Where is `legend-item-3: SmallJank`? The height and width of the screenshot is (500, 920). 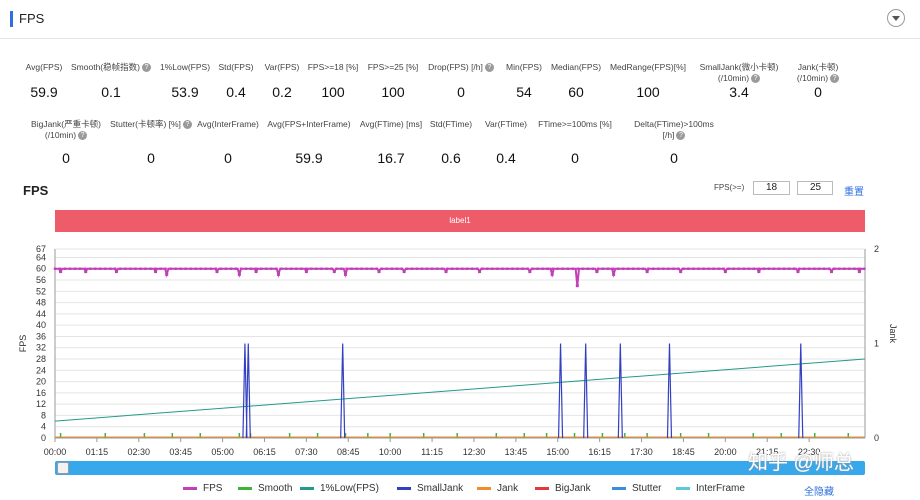 legend-item-3: SmallJank is located at coordinates (430, 488).